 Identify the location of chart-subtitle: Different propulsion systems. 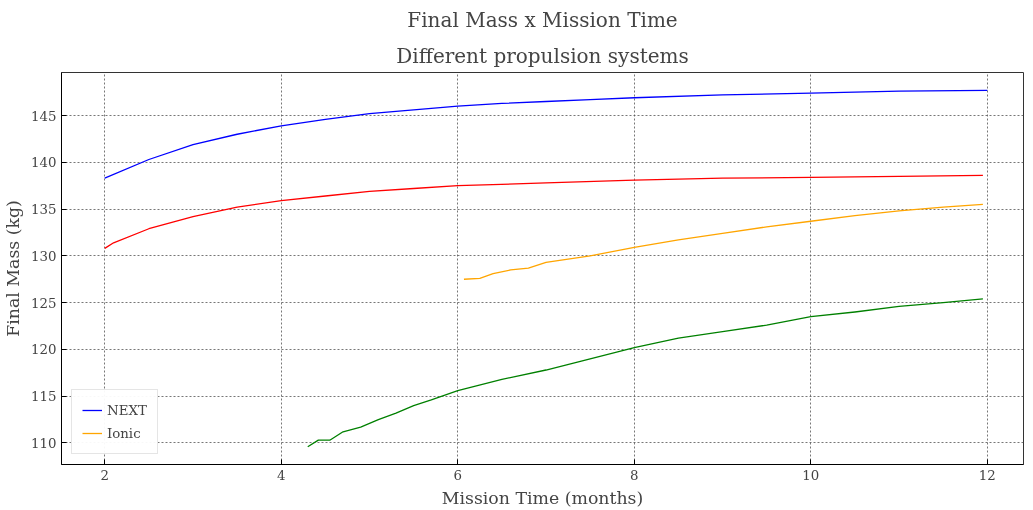
(542, 55).